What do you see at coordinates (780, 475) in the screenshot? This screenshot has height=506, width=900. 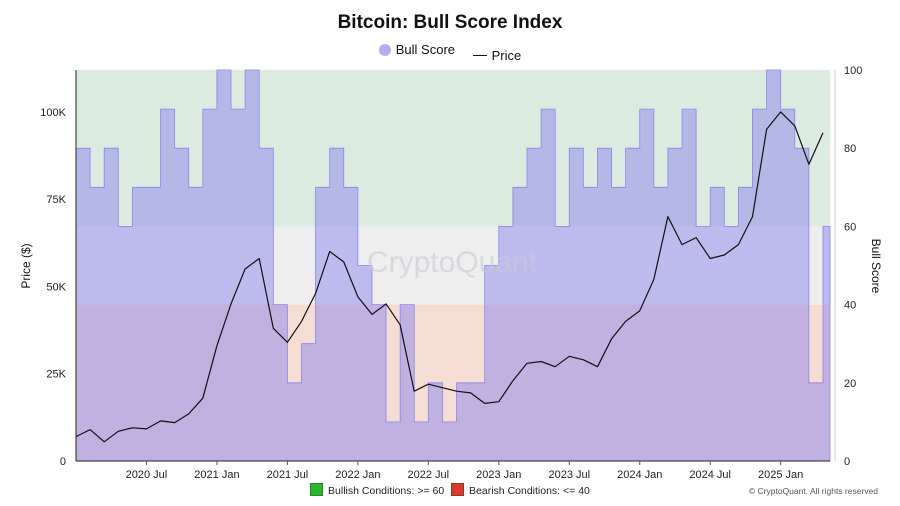 I see `x-tick-label: 2025 Jan` at bounding box center [780, 475].